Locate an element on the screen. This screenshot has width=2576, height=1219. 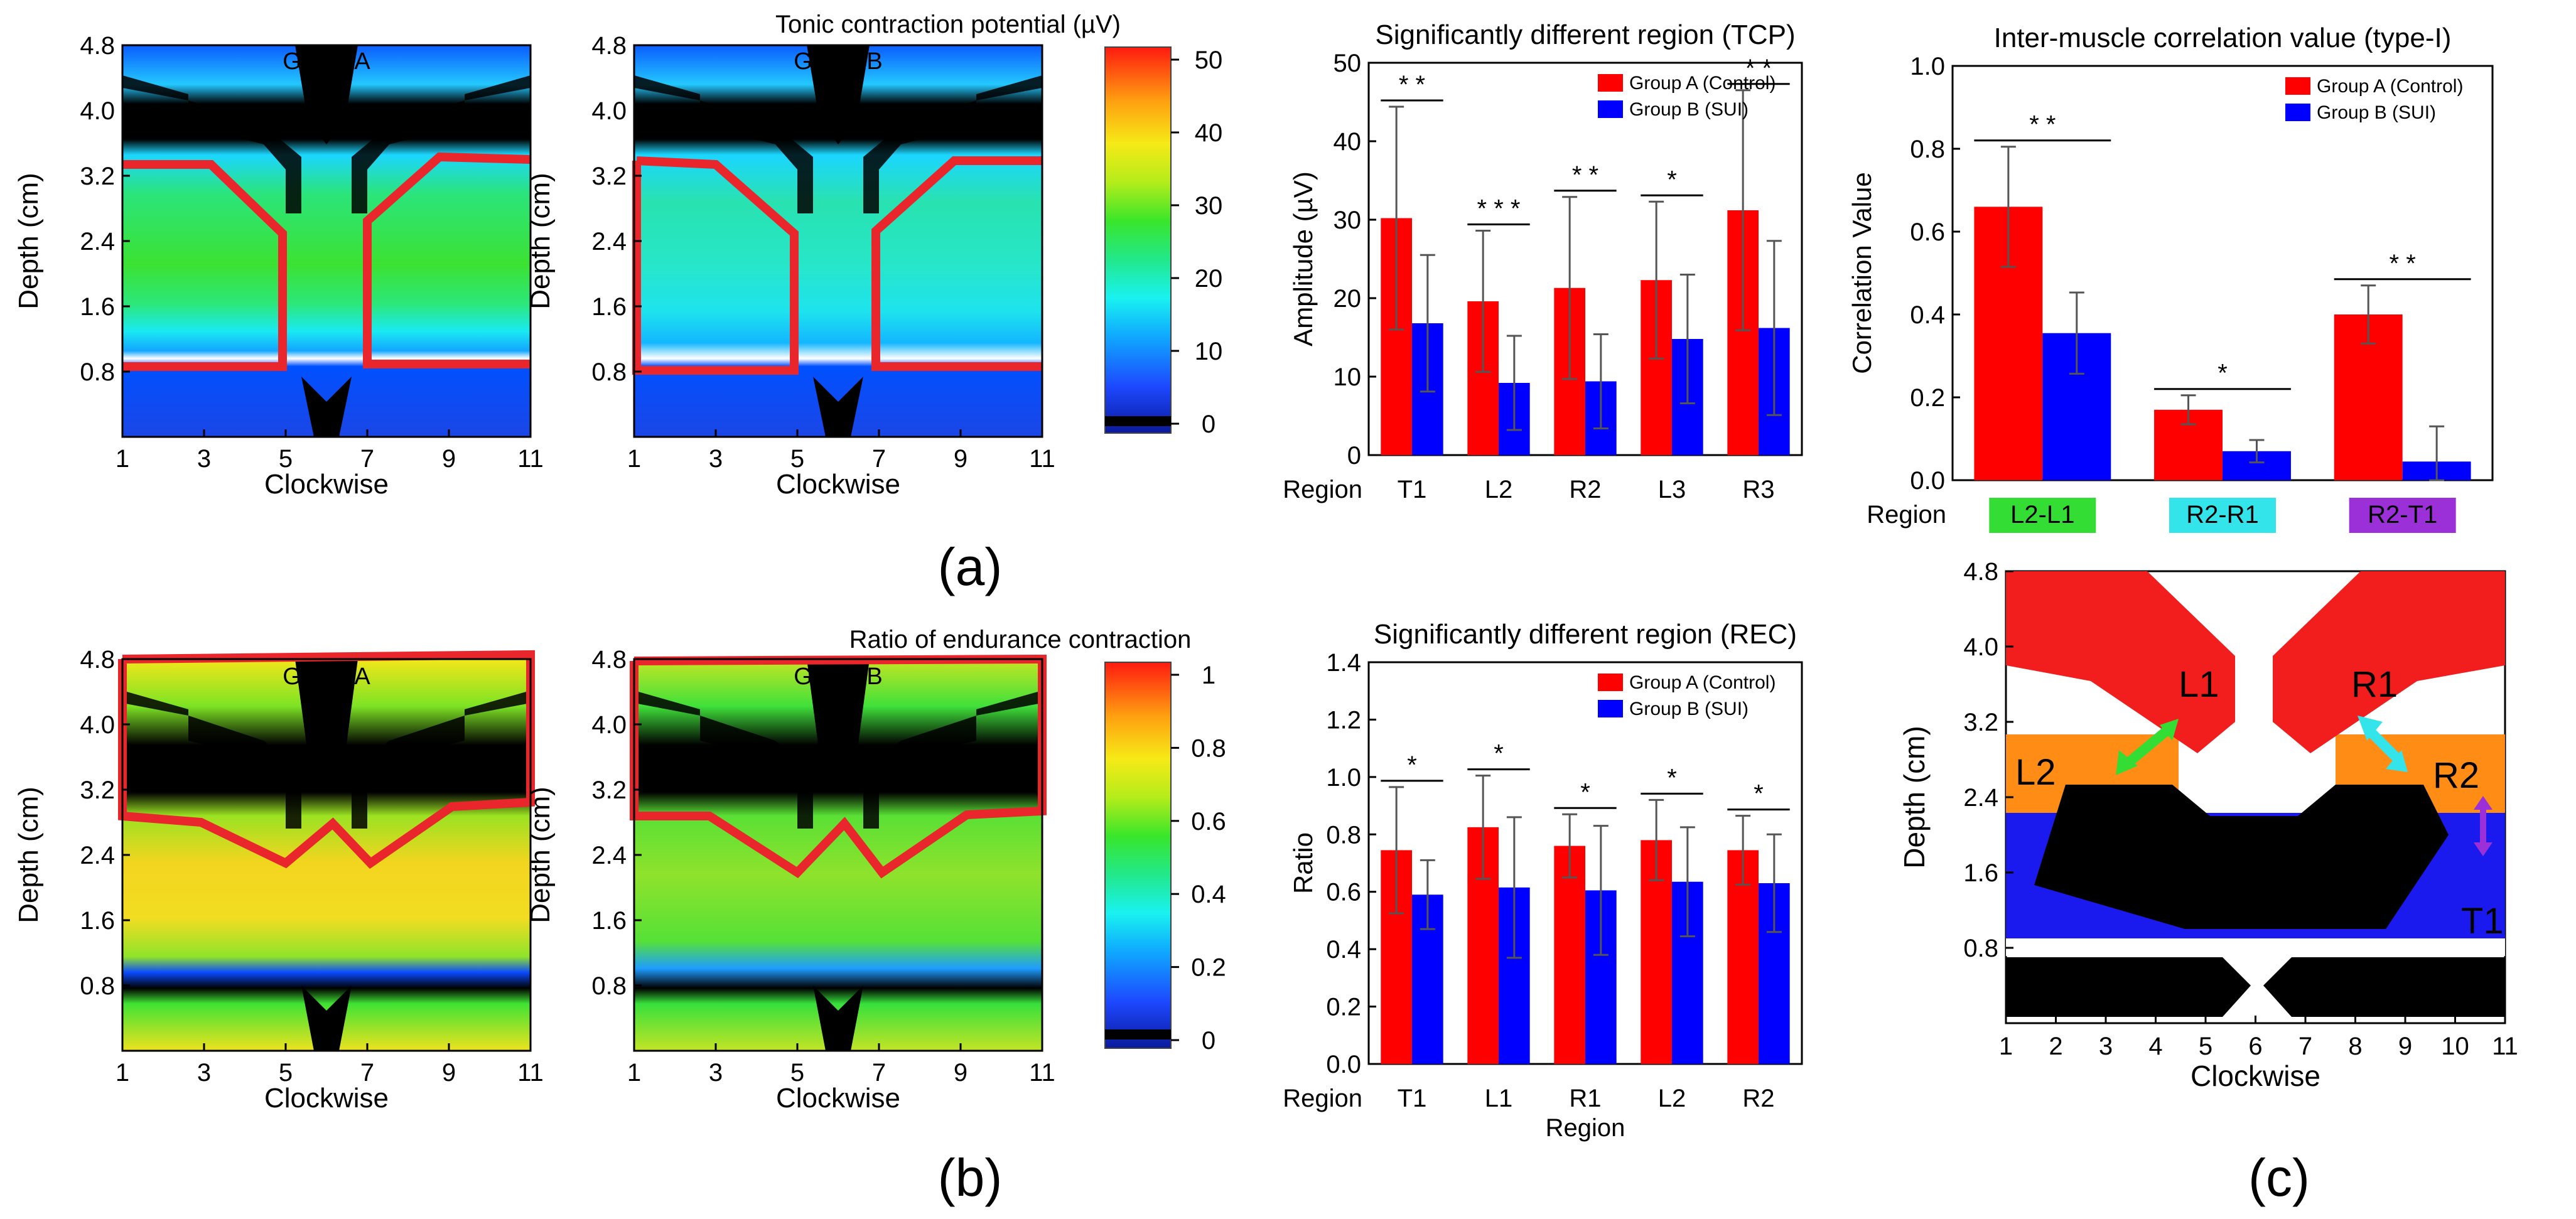
x-tick-label: T1 is located at coordinates (1412, 489).